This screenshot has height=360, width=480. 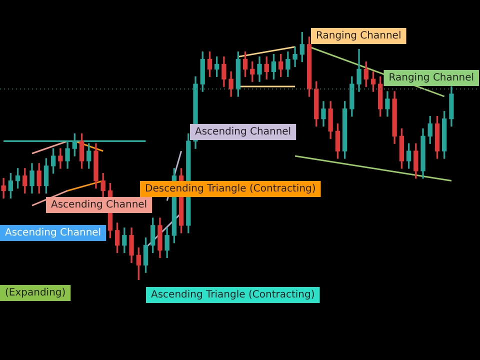 What do you see at coordinates (230, 189) in the screenshot?
I see `annotation: Descending Triangle (Contracting)` at bounding box center [230, 189].